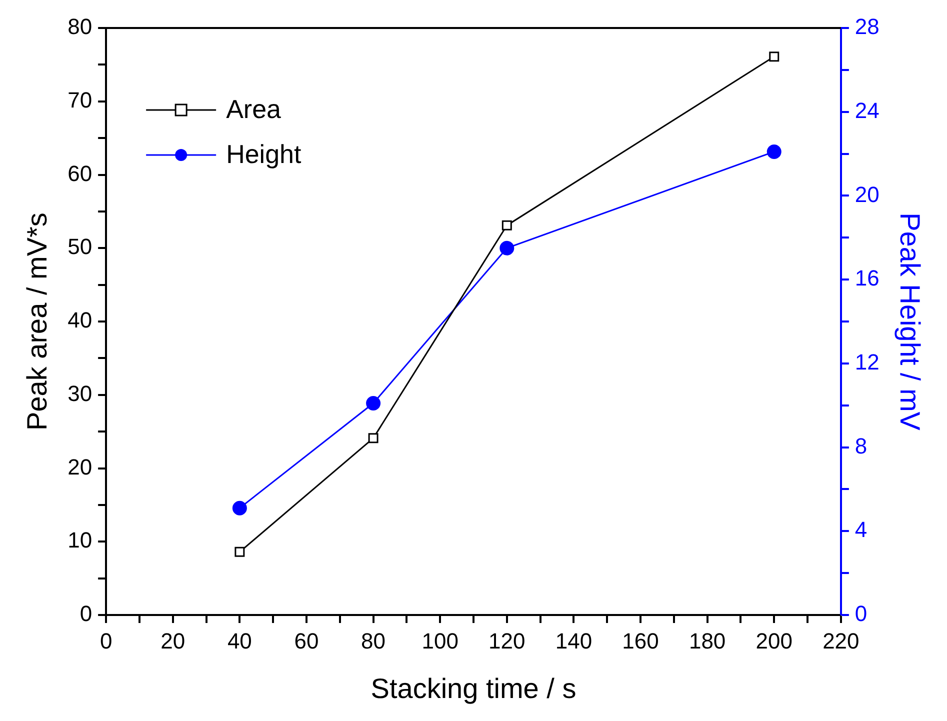  What do you see at coordinates (867, 110) in the screenshot?
I see `y2-tick-label: 24` at bounding box center [867, 110].